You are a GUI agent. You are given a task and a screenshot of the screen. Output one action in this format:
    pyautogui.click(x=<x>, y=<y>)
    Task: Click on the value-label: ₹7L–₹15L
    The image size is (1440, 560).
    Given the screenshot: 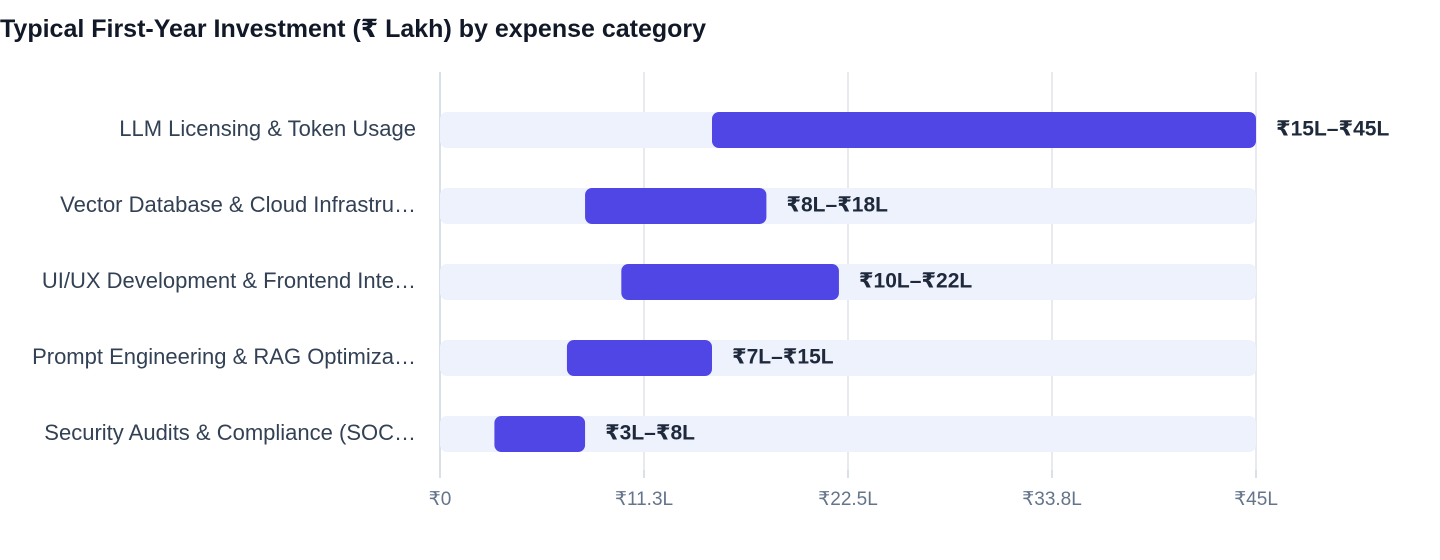 What is the action you would take?
    pyautogui.click(x=783, y=357)
    